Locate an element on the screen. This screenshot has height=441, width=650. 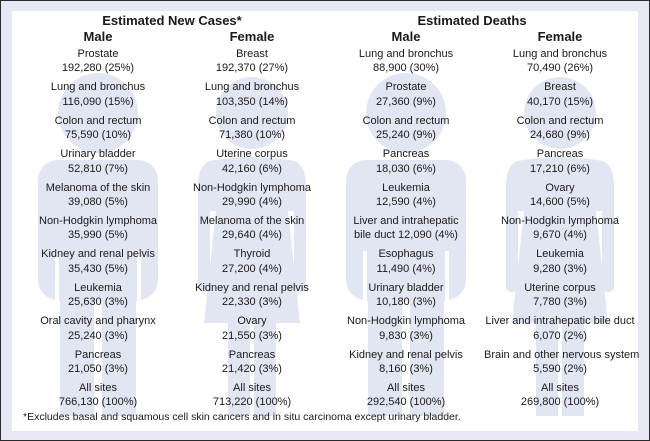
site-name: Ovary is located at coordinates (252, 321).